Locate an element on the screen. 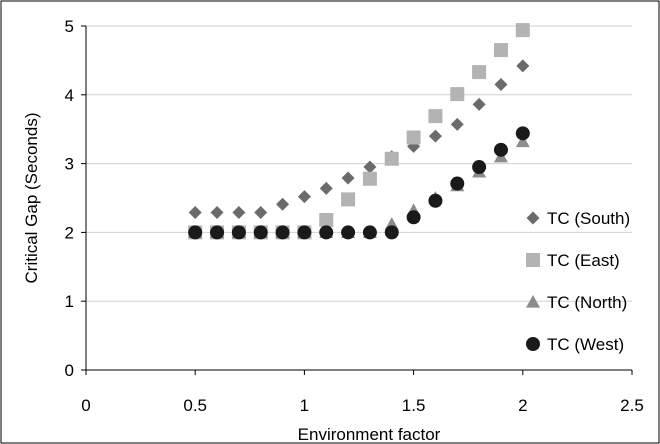  x-tick-label: 2 is located at coordinates (522, 405).